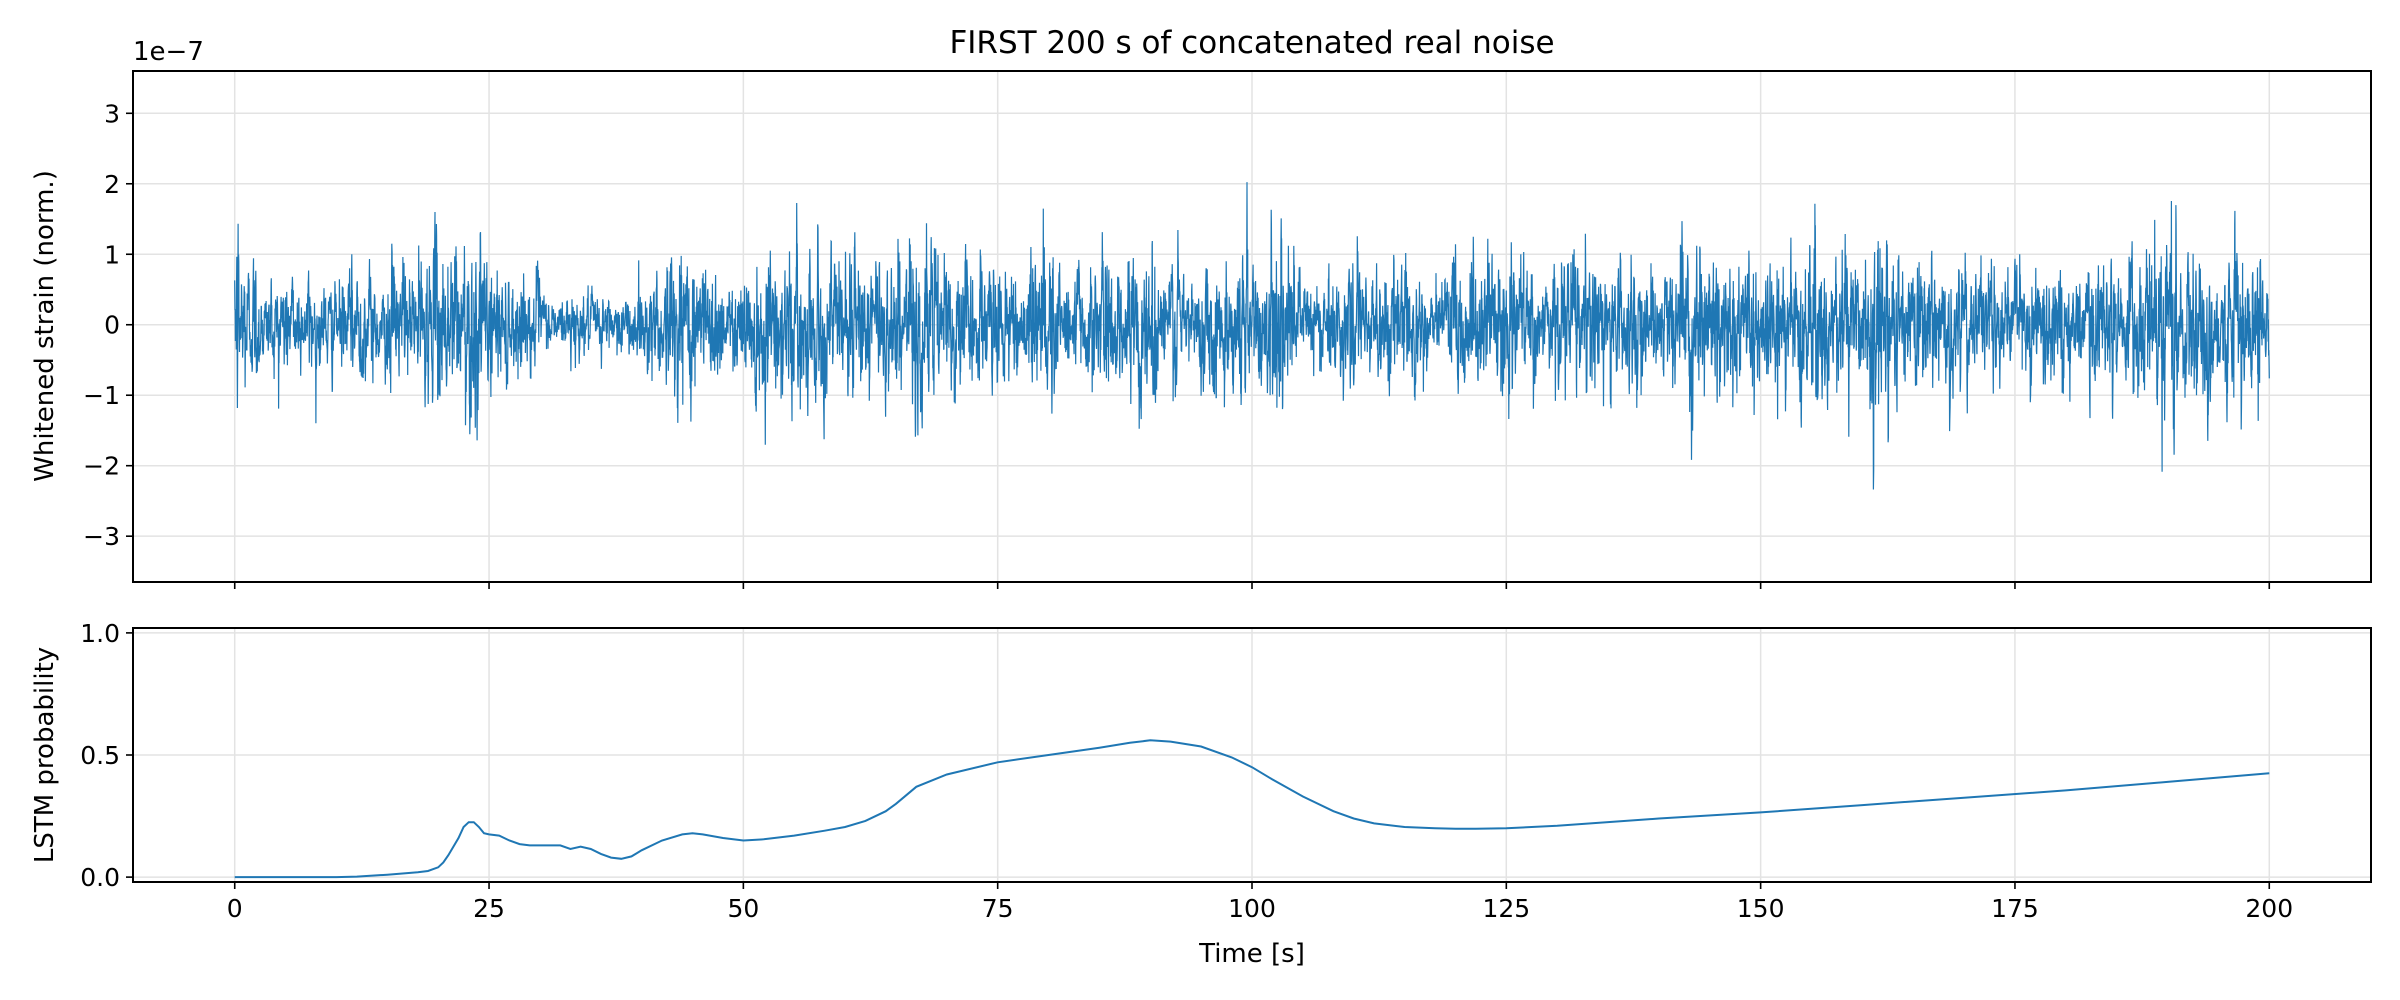 Image resolution: width=2400 pixels, height=1000 pixels. I want to click on x-tick-label: 200, so click(2269, 908).